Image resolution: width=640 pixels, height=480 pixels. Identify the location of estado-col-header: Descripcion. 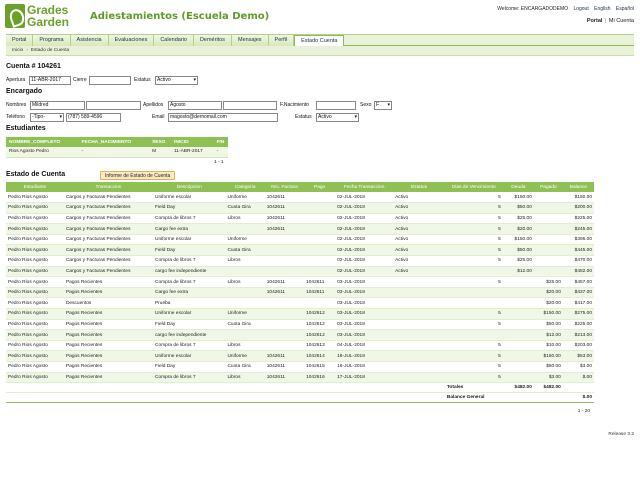
(189, 187).